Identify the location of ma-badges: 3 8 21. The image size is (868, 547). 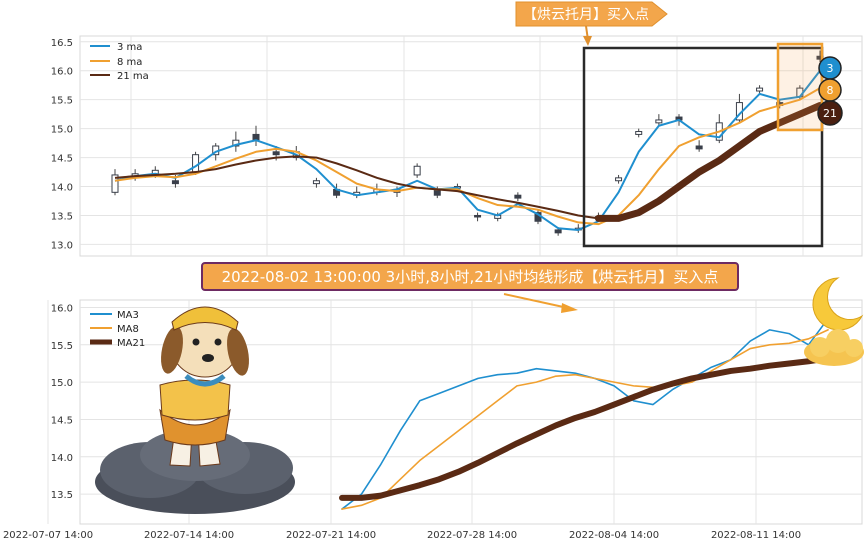
(830, 91).